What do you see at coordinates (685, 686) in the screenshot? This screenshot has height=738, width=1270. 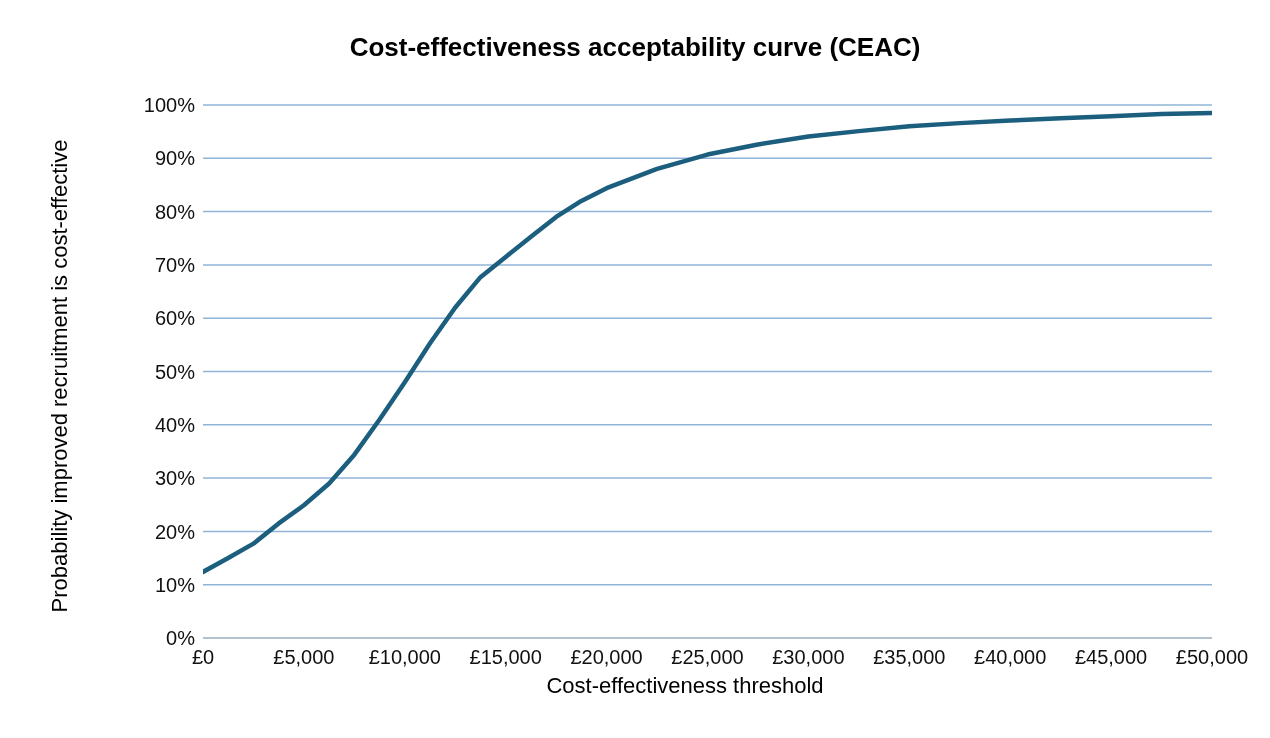 I see `x-axis-title: Cost-effectiveness threshold` at bounding box center [685, 686].